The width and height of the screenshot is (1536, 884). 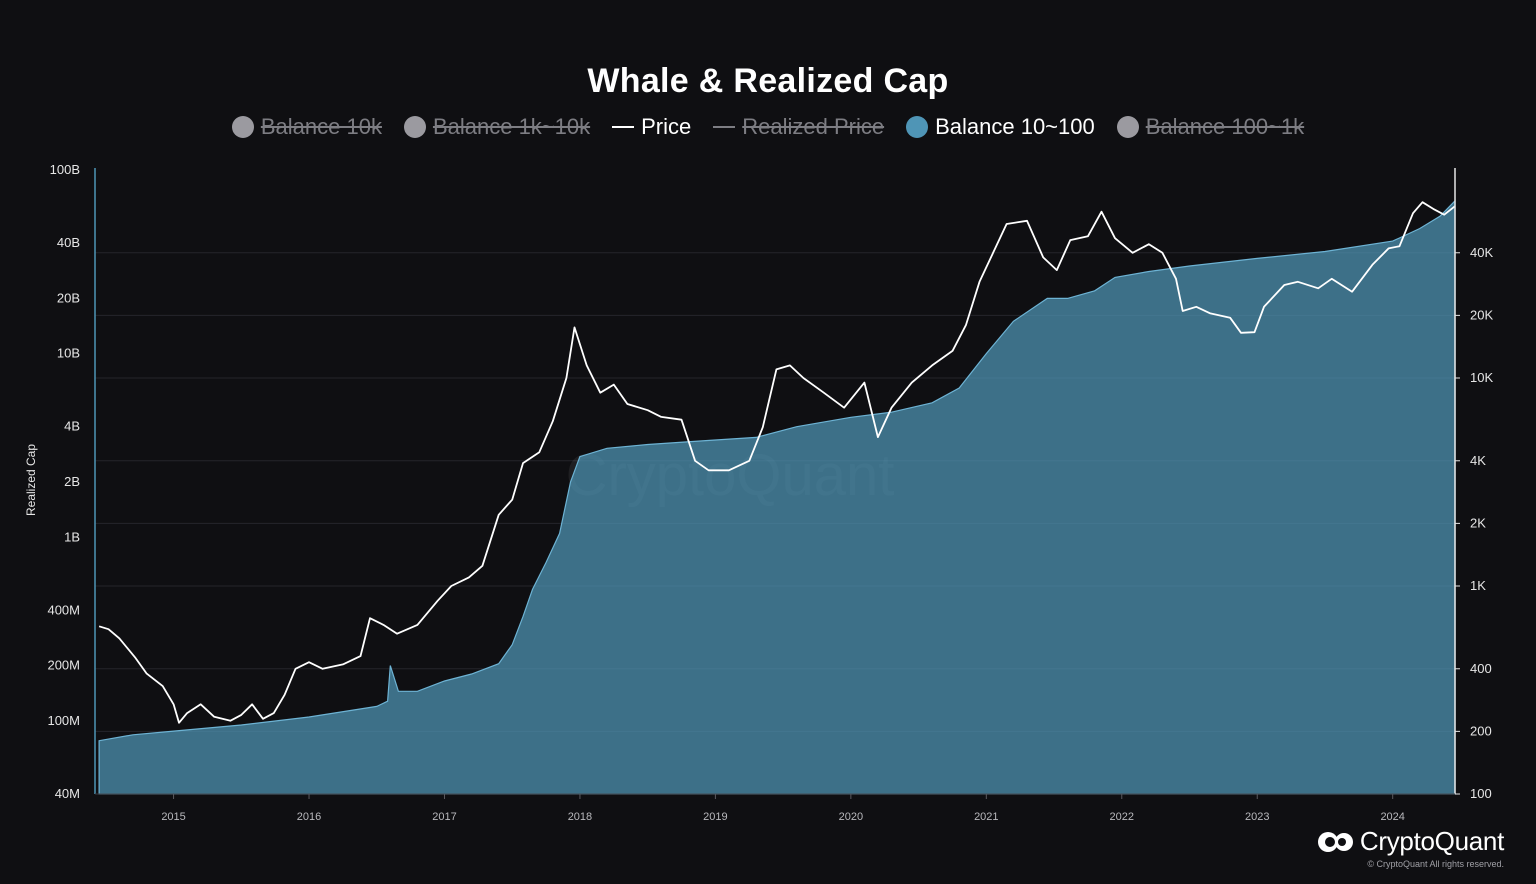 What do you see at coordinates (1335, 841) in the screenshot?
I see `cryptoquant-logo-icon` at bounding box center [1335, 841].